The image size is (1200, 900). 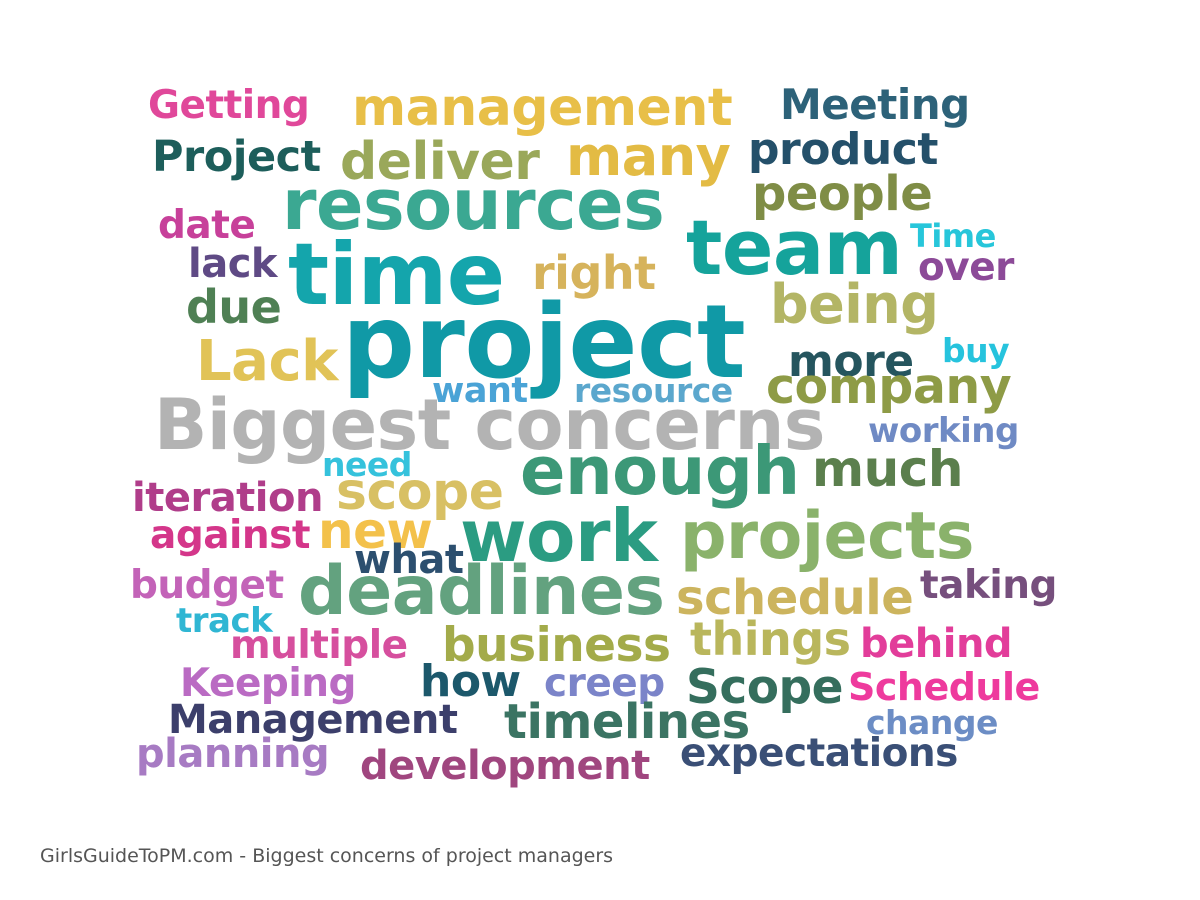 I want to click on word-management: Management, so click(x=313, y=720).